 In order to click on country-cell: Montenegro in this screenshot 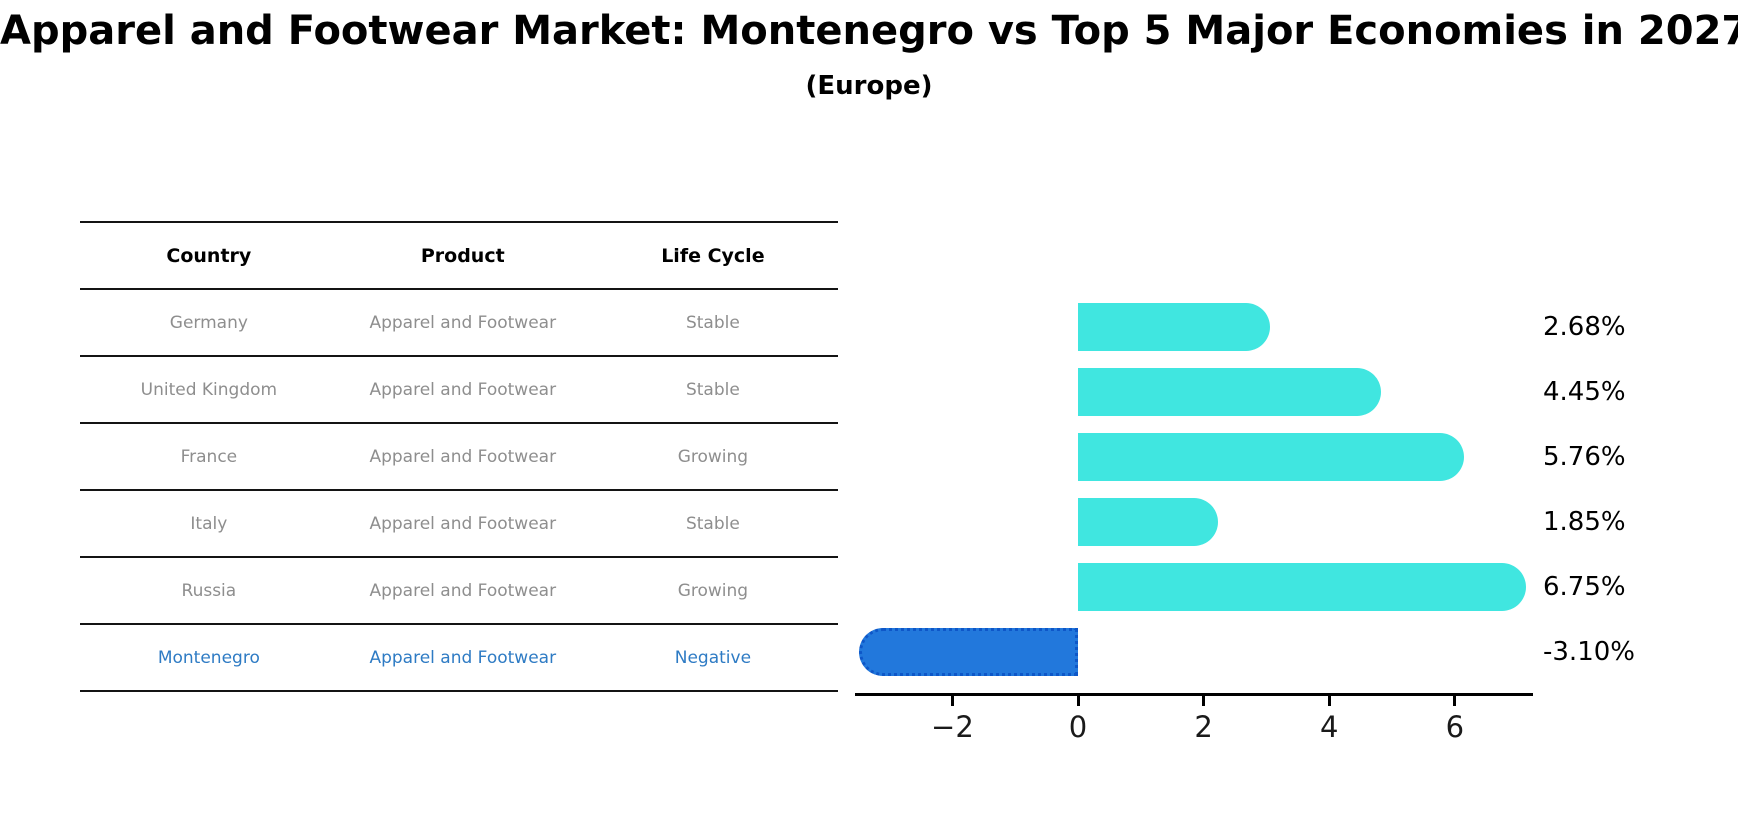, I will do `click(208, 657)`.